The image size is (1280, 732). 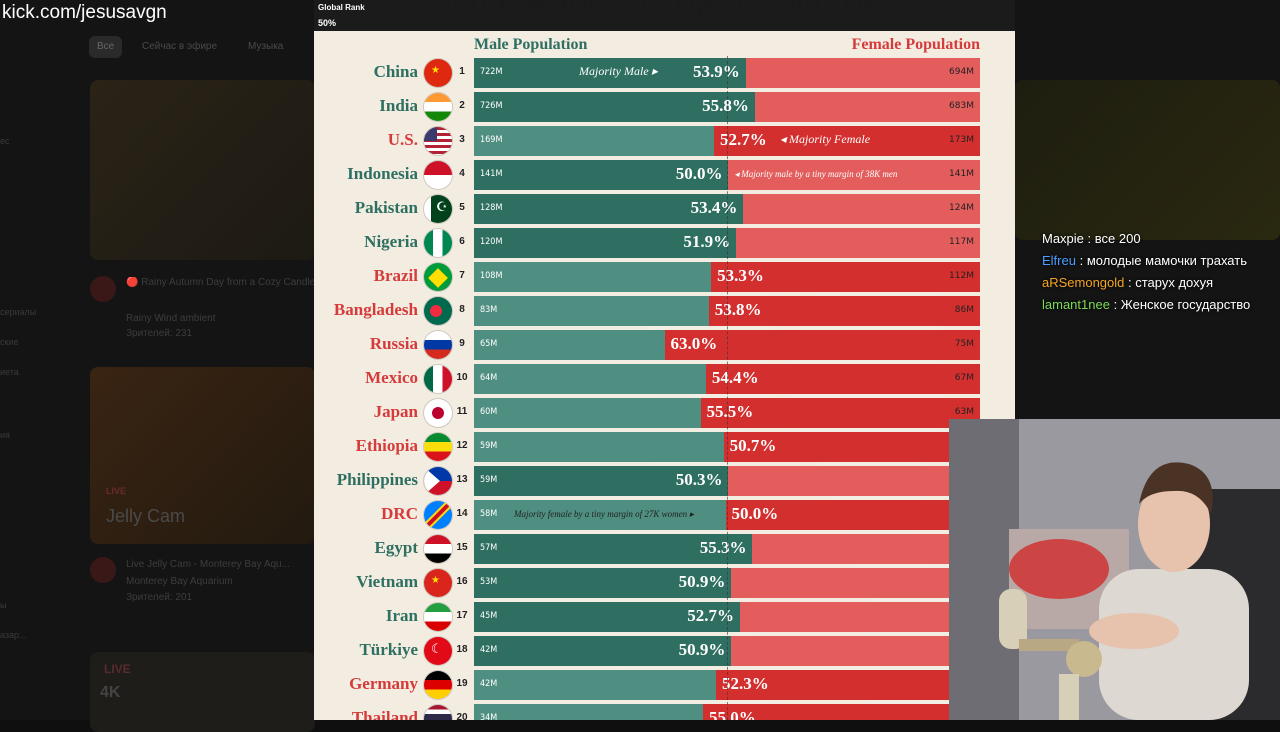 What do you see at coordinates (462, 547) in the screenshot?
I see `rank-number: 15` at bounding box center [462, 547].